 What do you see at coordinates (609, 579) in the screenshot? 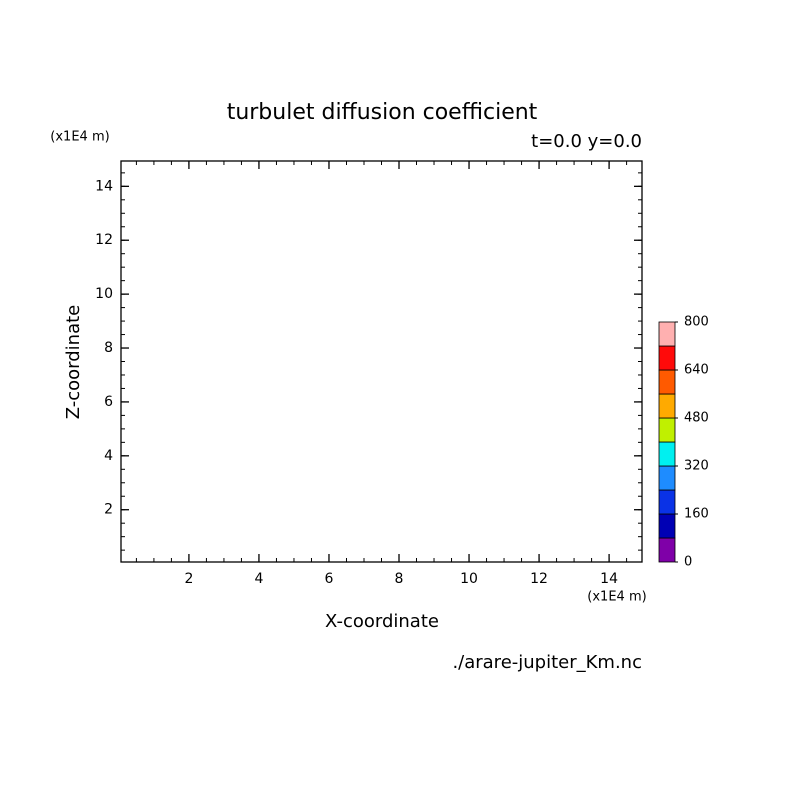
I see `x-tick-label: 14` at bounding box center [609, 579].